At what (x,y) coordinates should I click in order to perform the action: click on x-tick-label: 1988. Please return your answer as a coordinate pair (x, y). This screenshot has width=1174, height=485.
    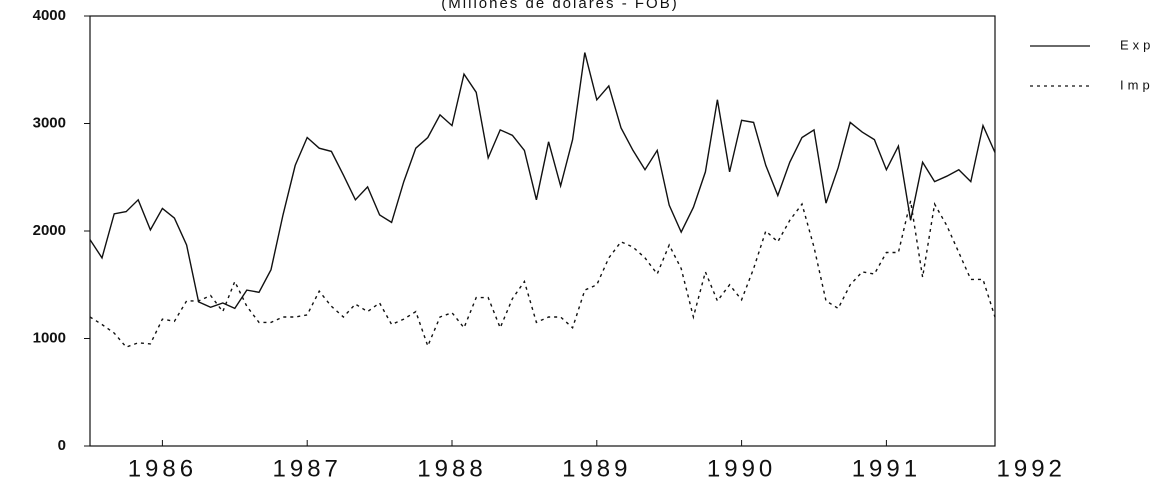
    Looking at the image, I should click on (451, 468).